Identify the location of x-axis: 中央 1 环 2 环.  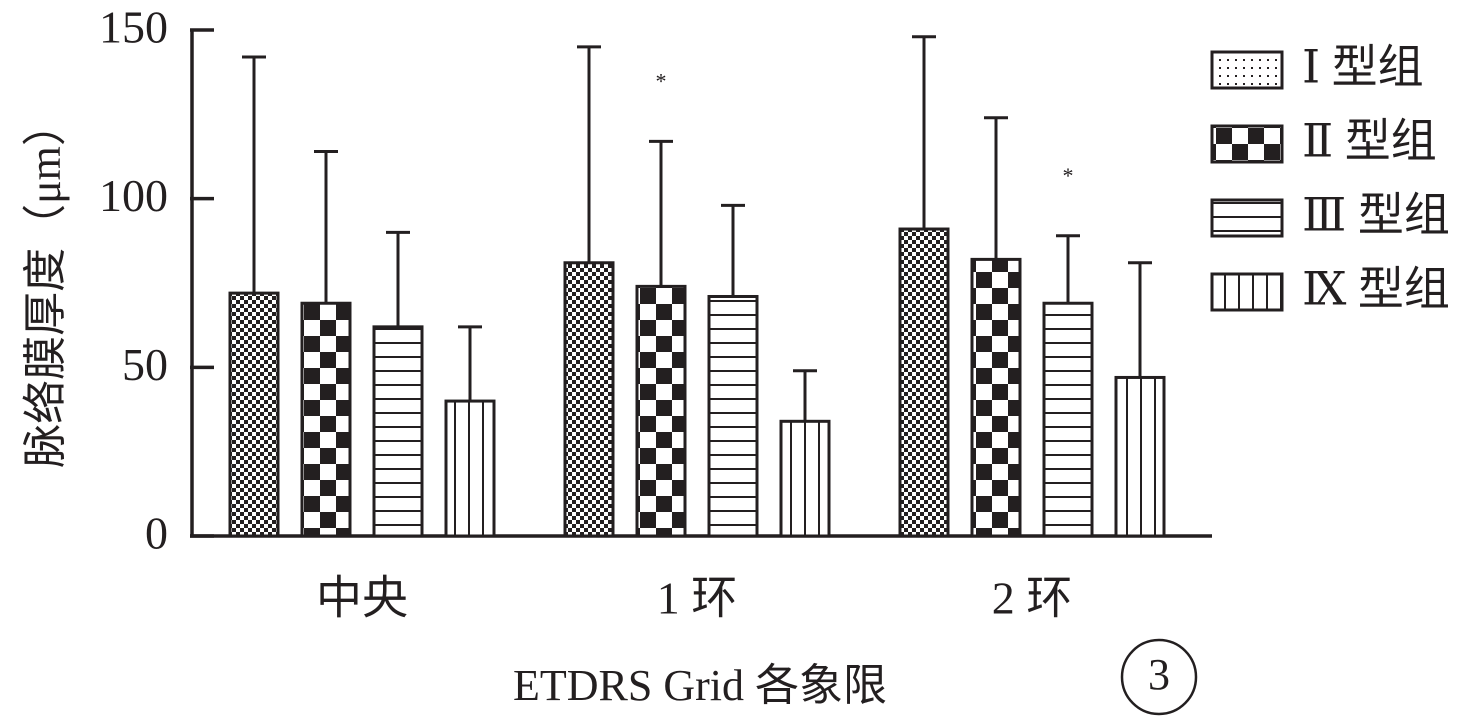
(701, 579).